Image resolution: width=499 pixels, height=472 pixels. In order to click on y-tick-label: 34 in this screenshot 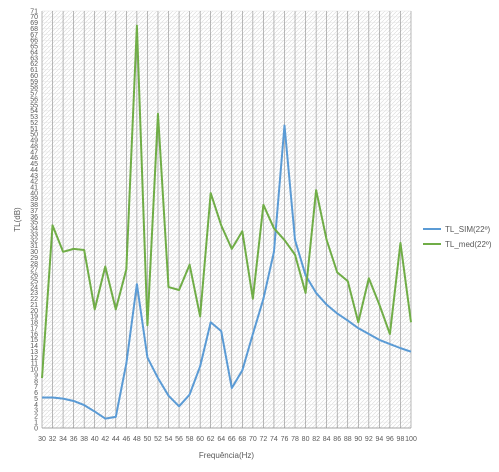, I will do `click(34, 229)`.